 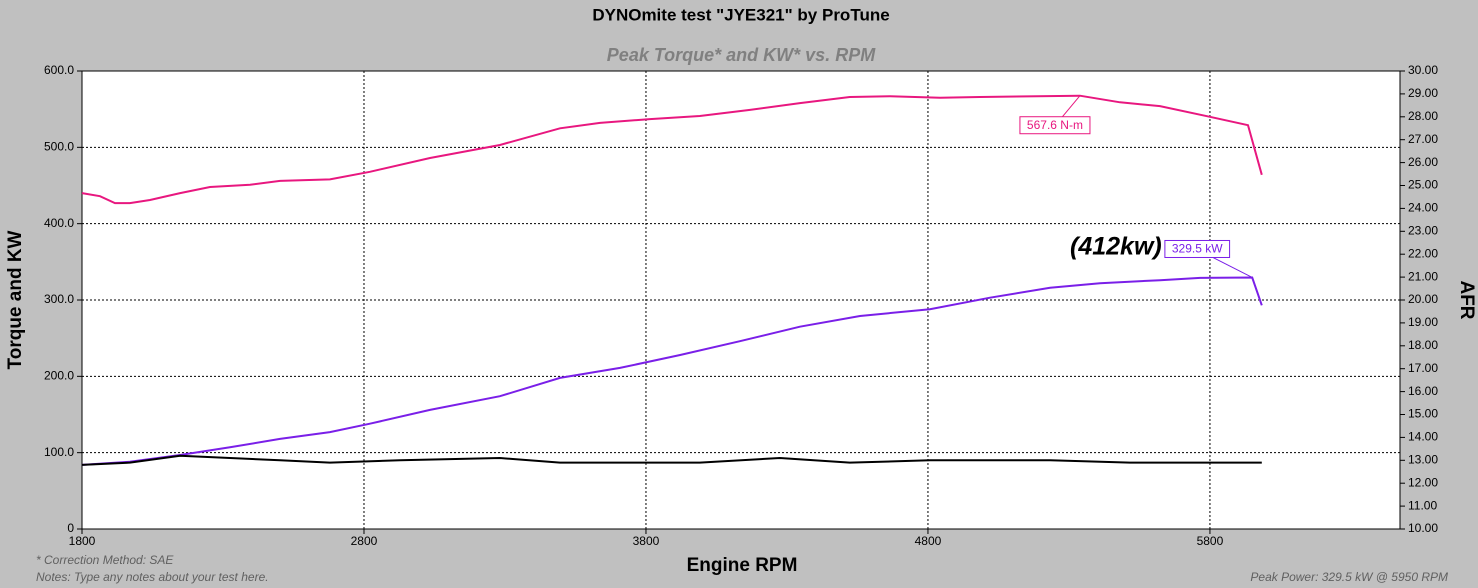 What do you see at coordinates (59, 223) in the screenshot?
I see `y-tick-label: 400.0` at bounding box center [59, 223].